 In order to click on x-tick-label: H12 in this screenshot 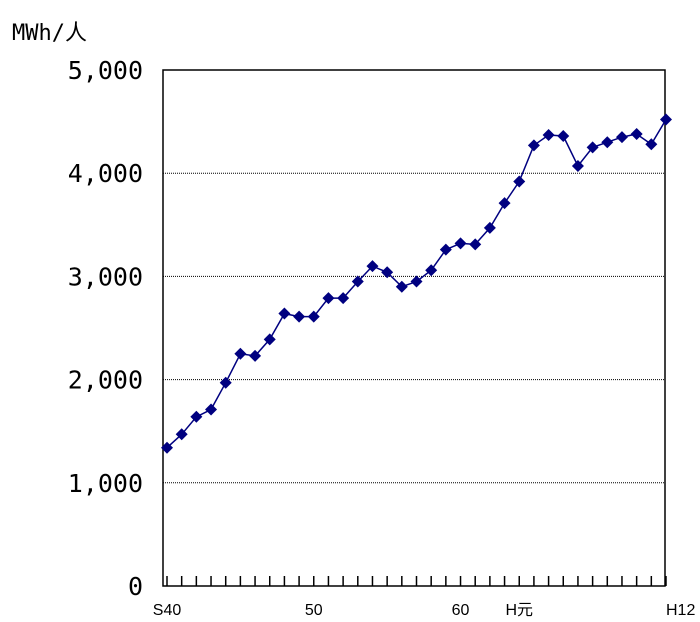, I will do `click(680, 610)`.